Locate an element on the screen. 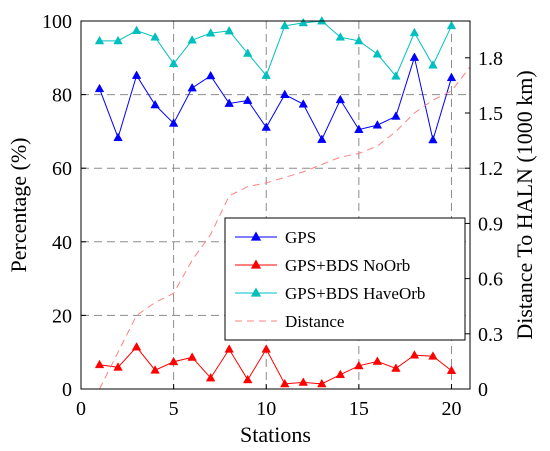 The image size is (550, 451). legend: GPS GPS+BDS NoOrb GPS+BDS HaveOrb Distance is located at coordinates (345, 279).